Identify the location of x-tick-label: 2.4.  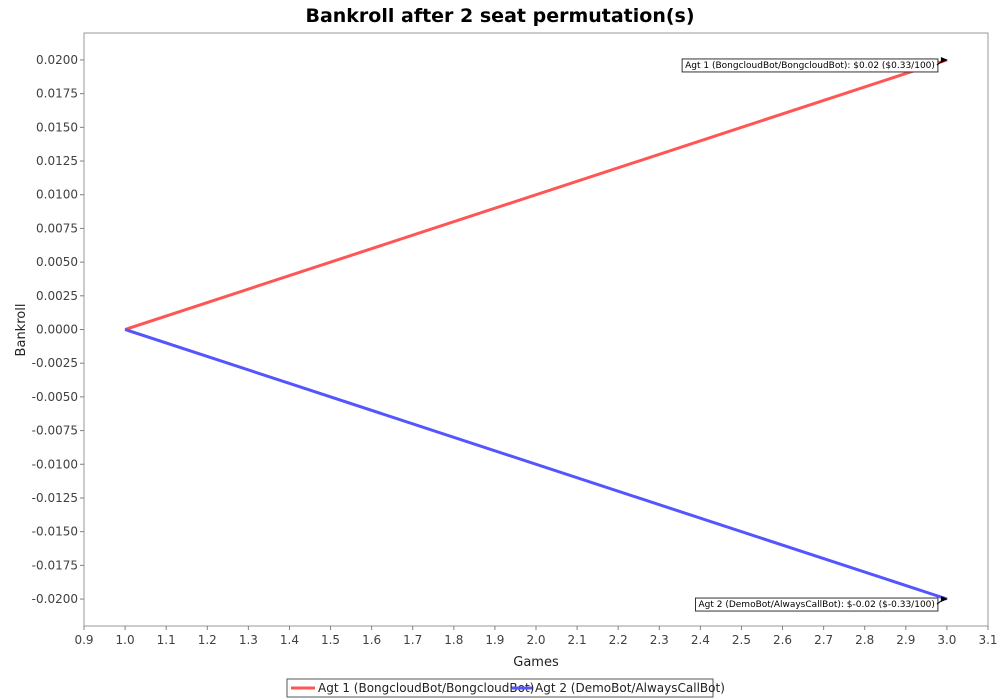
(700, 640).